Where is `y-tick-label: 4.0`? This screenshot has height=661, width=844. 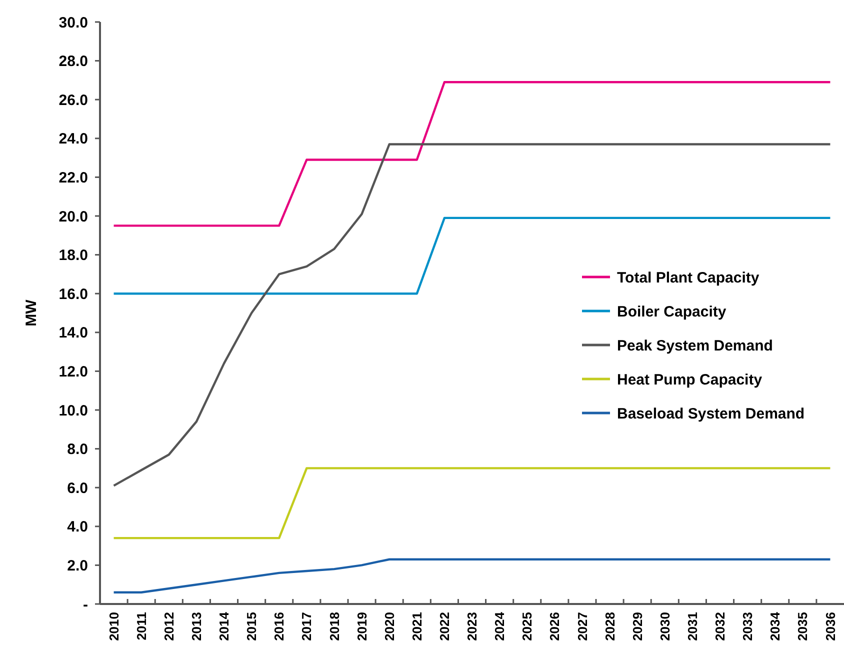
y-tick-label: 4.0 is located at coordinates (77, 527).